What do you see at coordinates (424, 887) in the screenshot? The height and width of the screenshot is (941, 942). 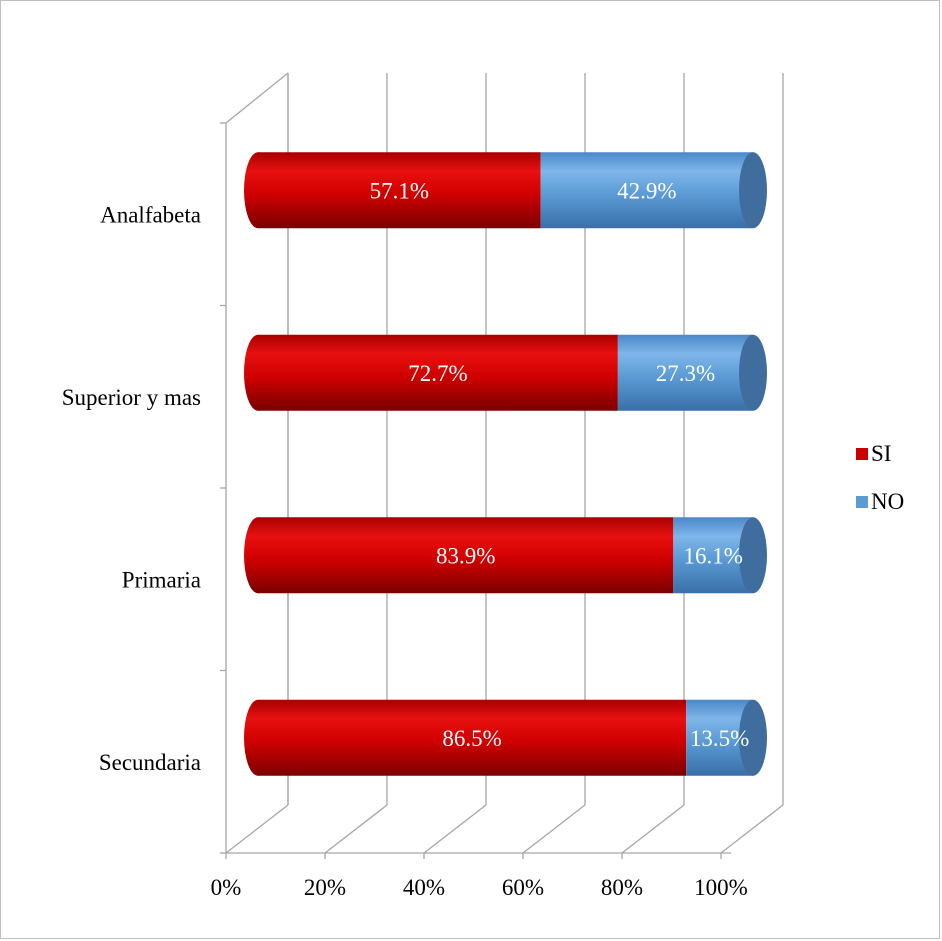 I see `x-tick-label: 40%` at bounding box center [424, 887].